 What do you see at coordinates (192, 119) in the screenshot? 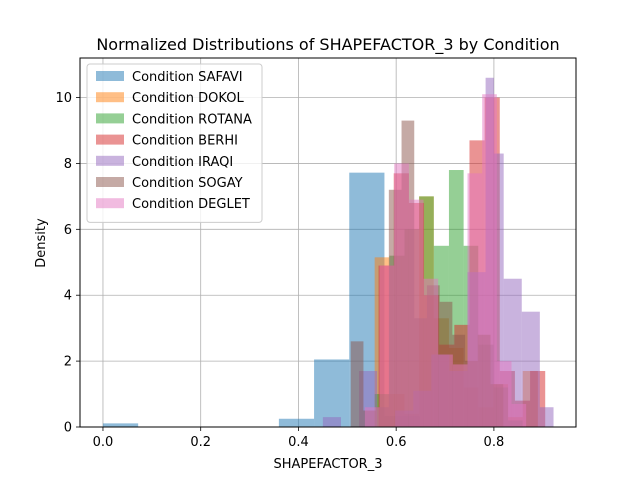
I see `legend-label: Condition ROTANA` at bounding box center [192, 119].